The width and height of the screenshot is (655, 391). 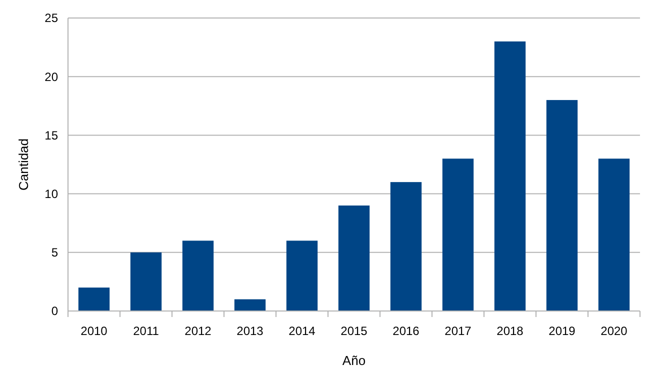 I want to click on x-tick-label: 2010, so click(x=94, y=331).